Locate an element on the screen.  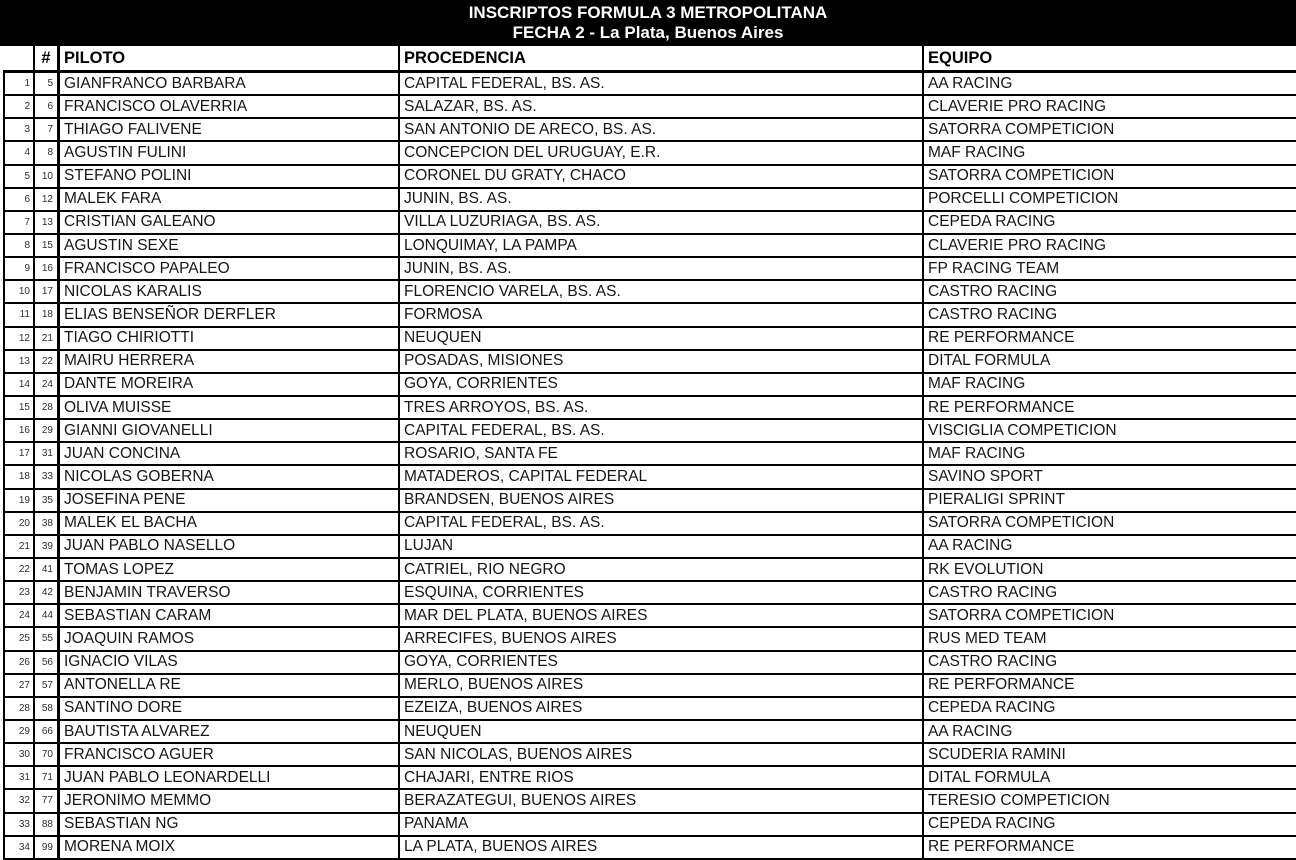
origin-cell: ESQUINA, CORRIENTES is located at coordinates (662, 593).